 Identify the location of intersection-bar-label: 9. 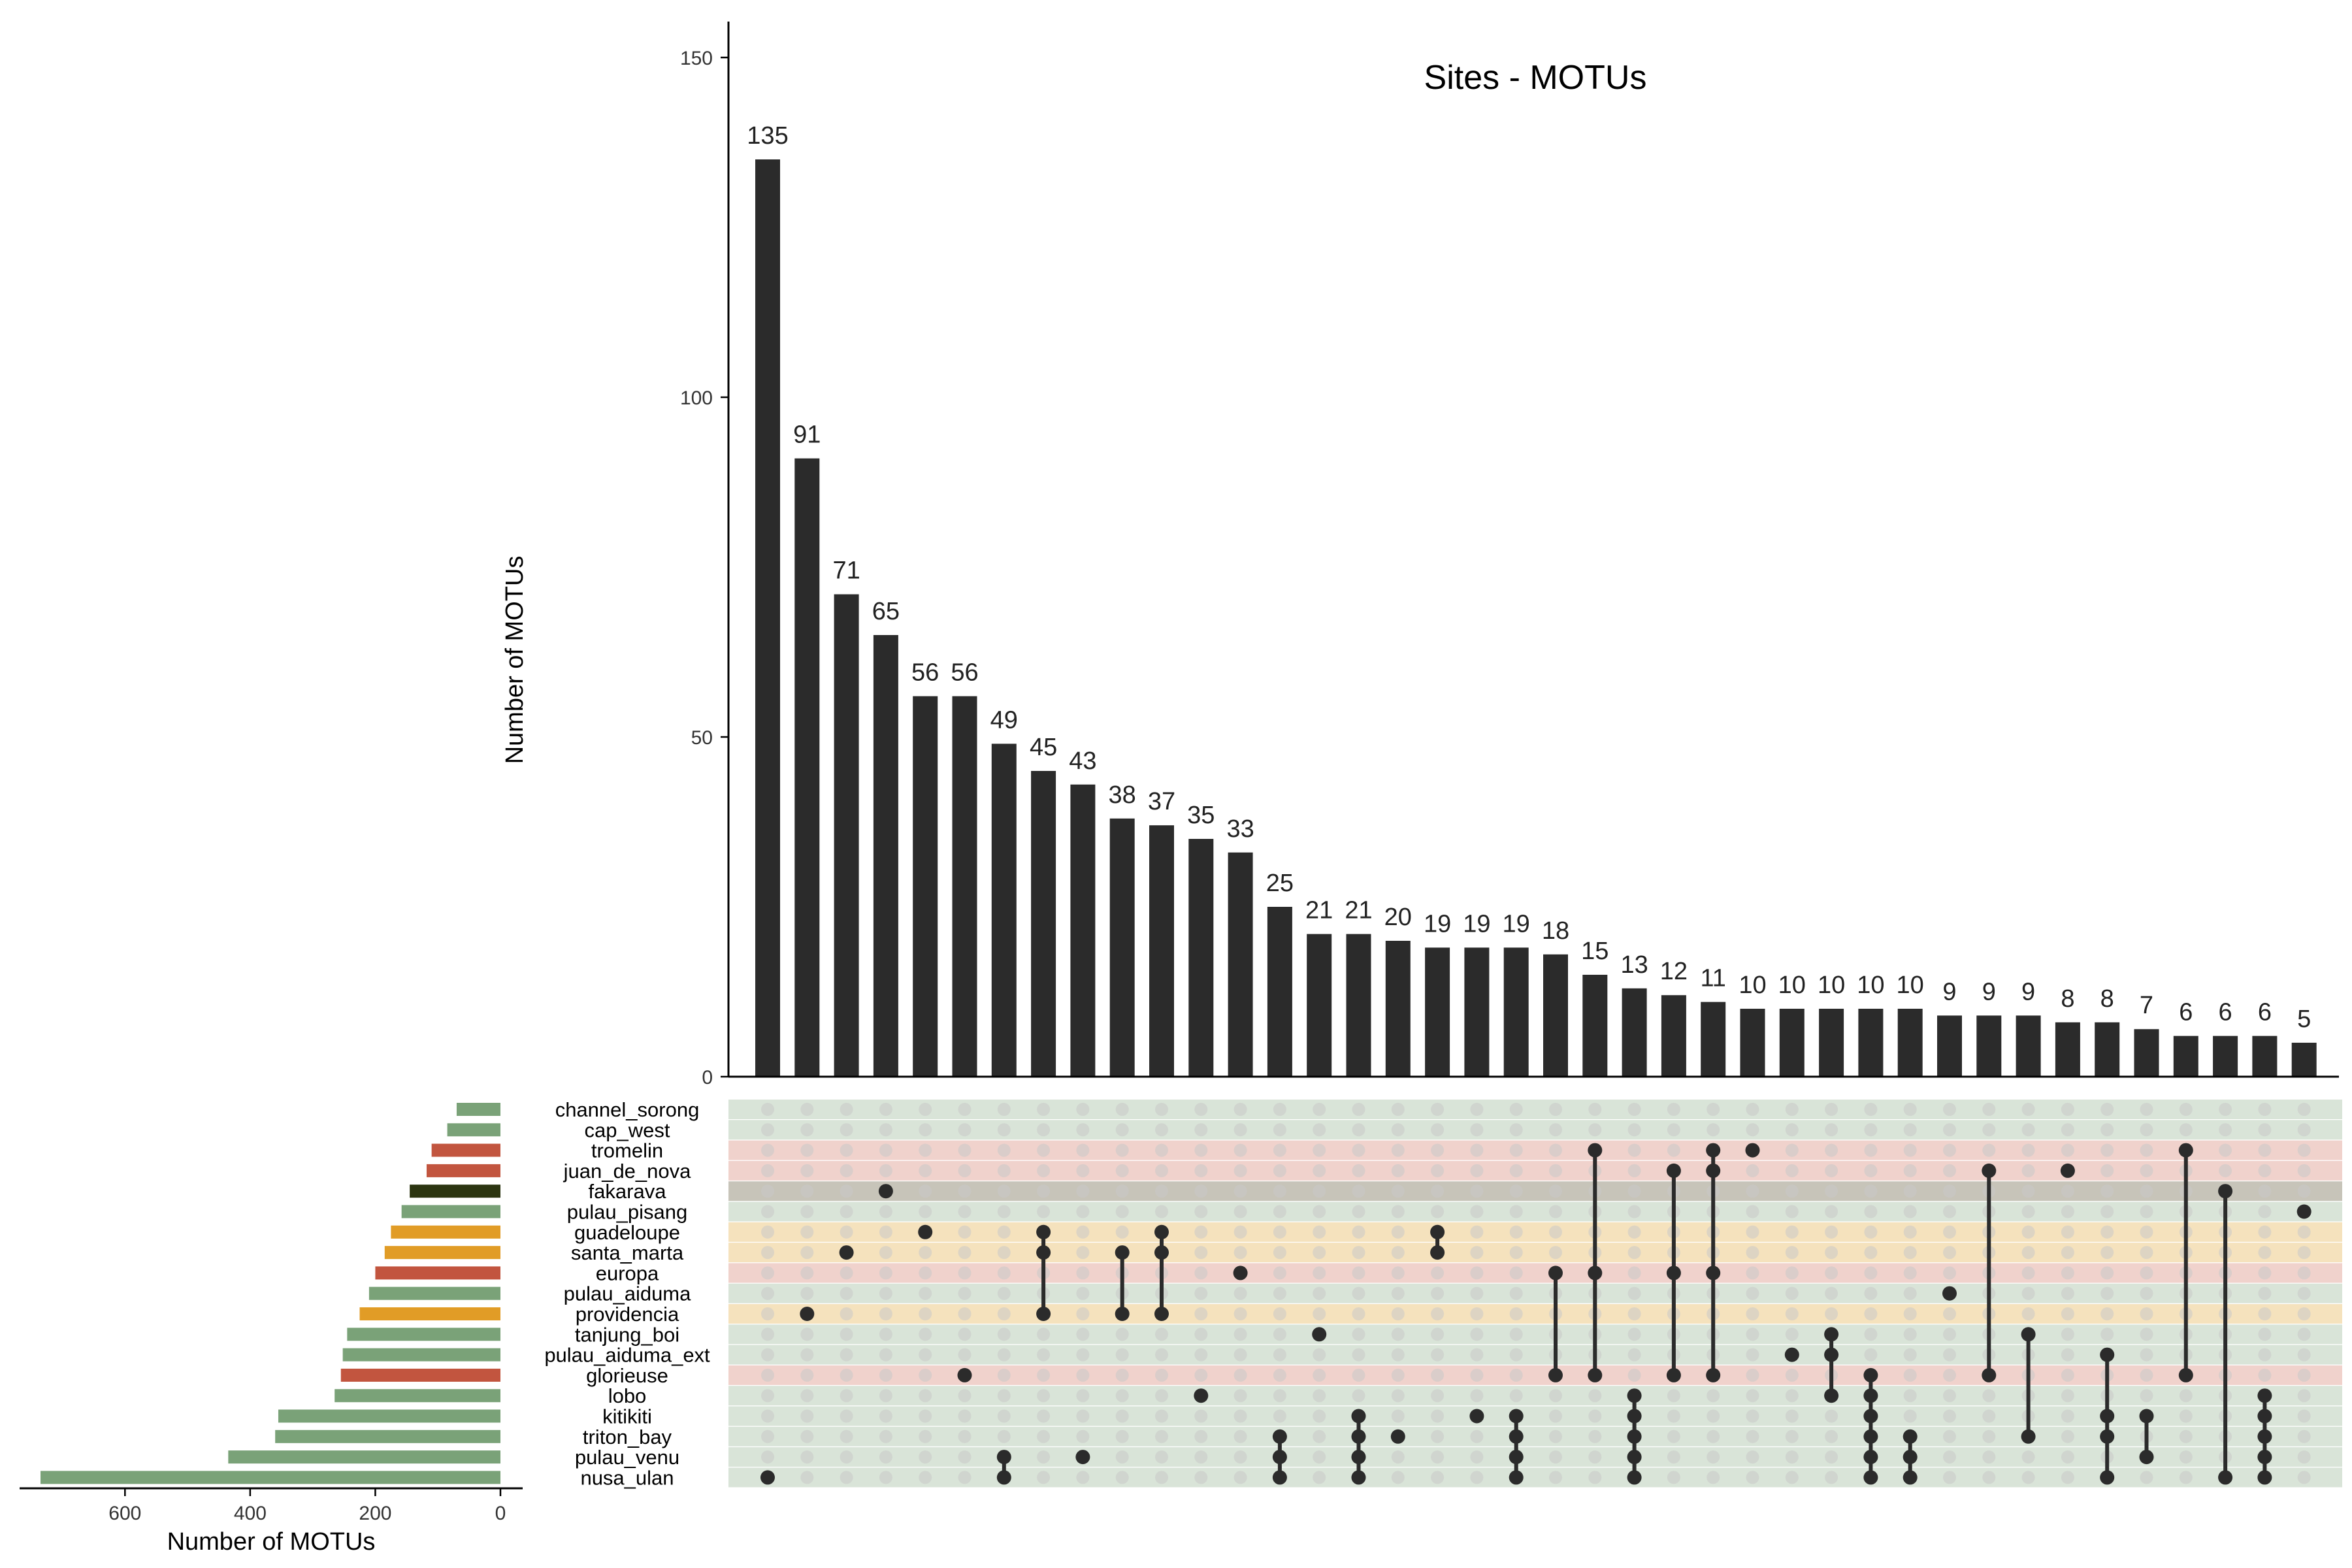
(1989, 991).